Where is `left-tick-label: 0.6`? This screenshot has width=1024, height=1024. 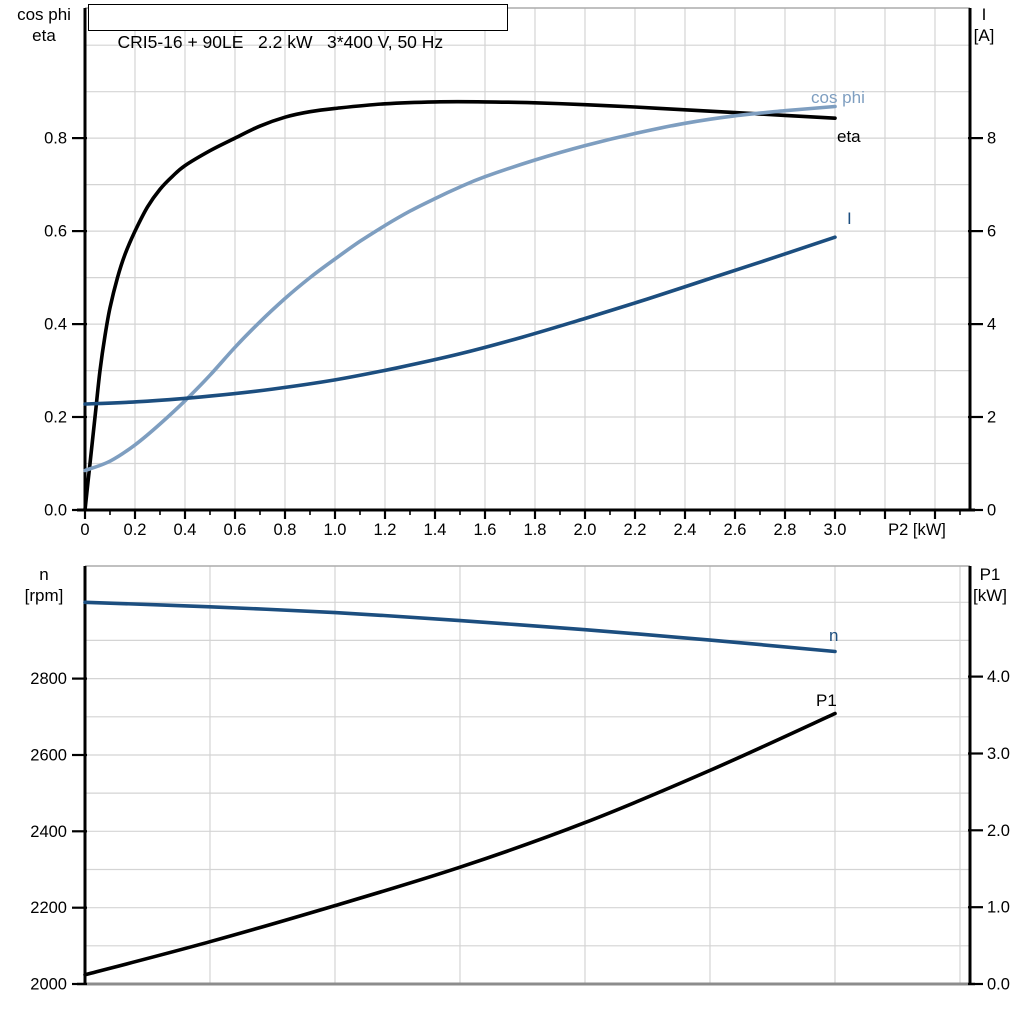
left-tick-label: 0.6 is located at coordinates (55, 232).